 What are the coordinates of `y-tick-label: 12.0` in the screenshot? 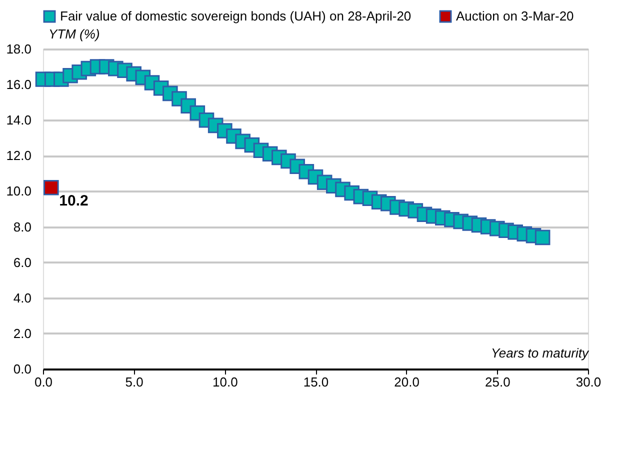 It's located at (19, 156).